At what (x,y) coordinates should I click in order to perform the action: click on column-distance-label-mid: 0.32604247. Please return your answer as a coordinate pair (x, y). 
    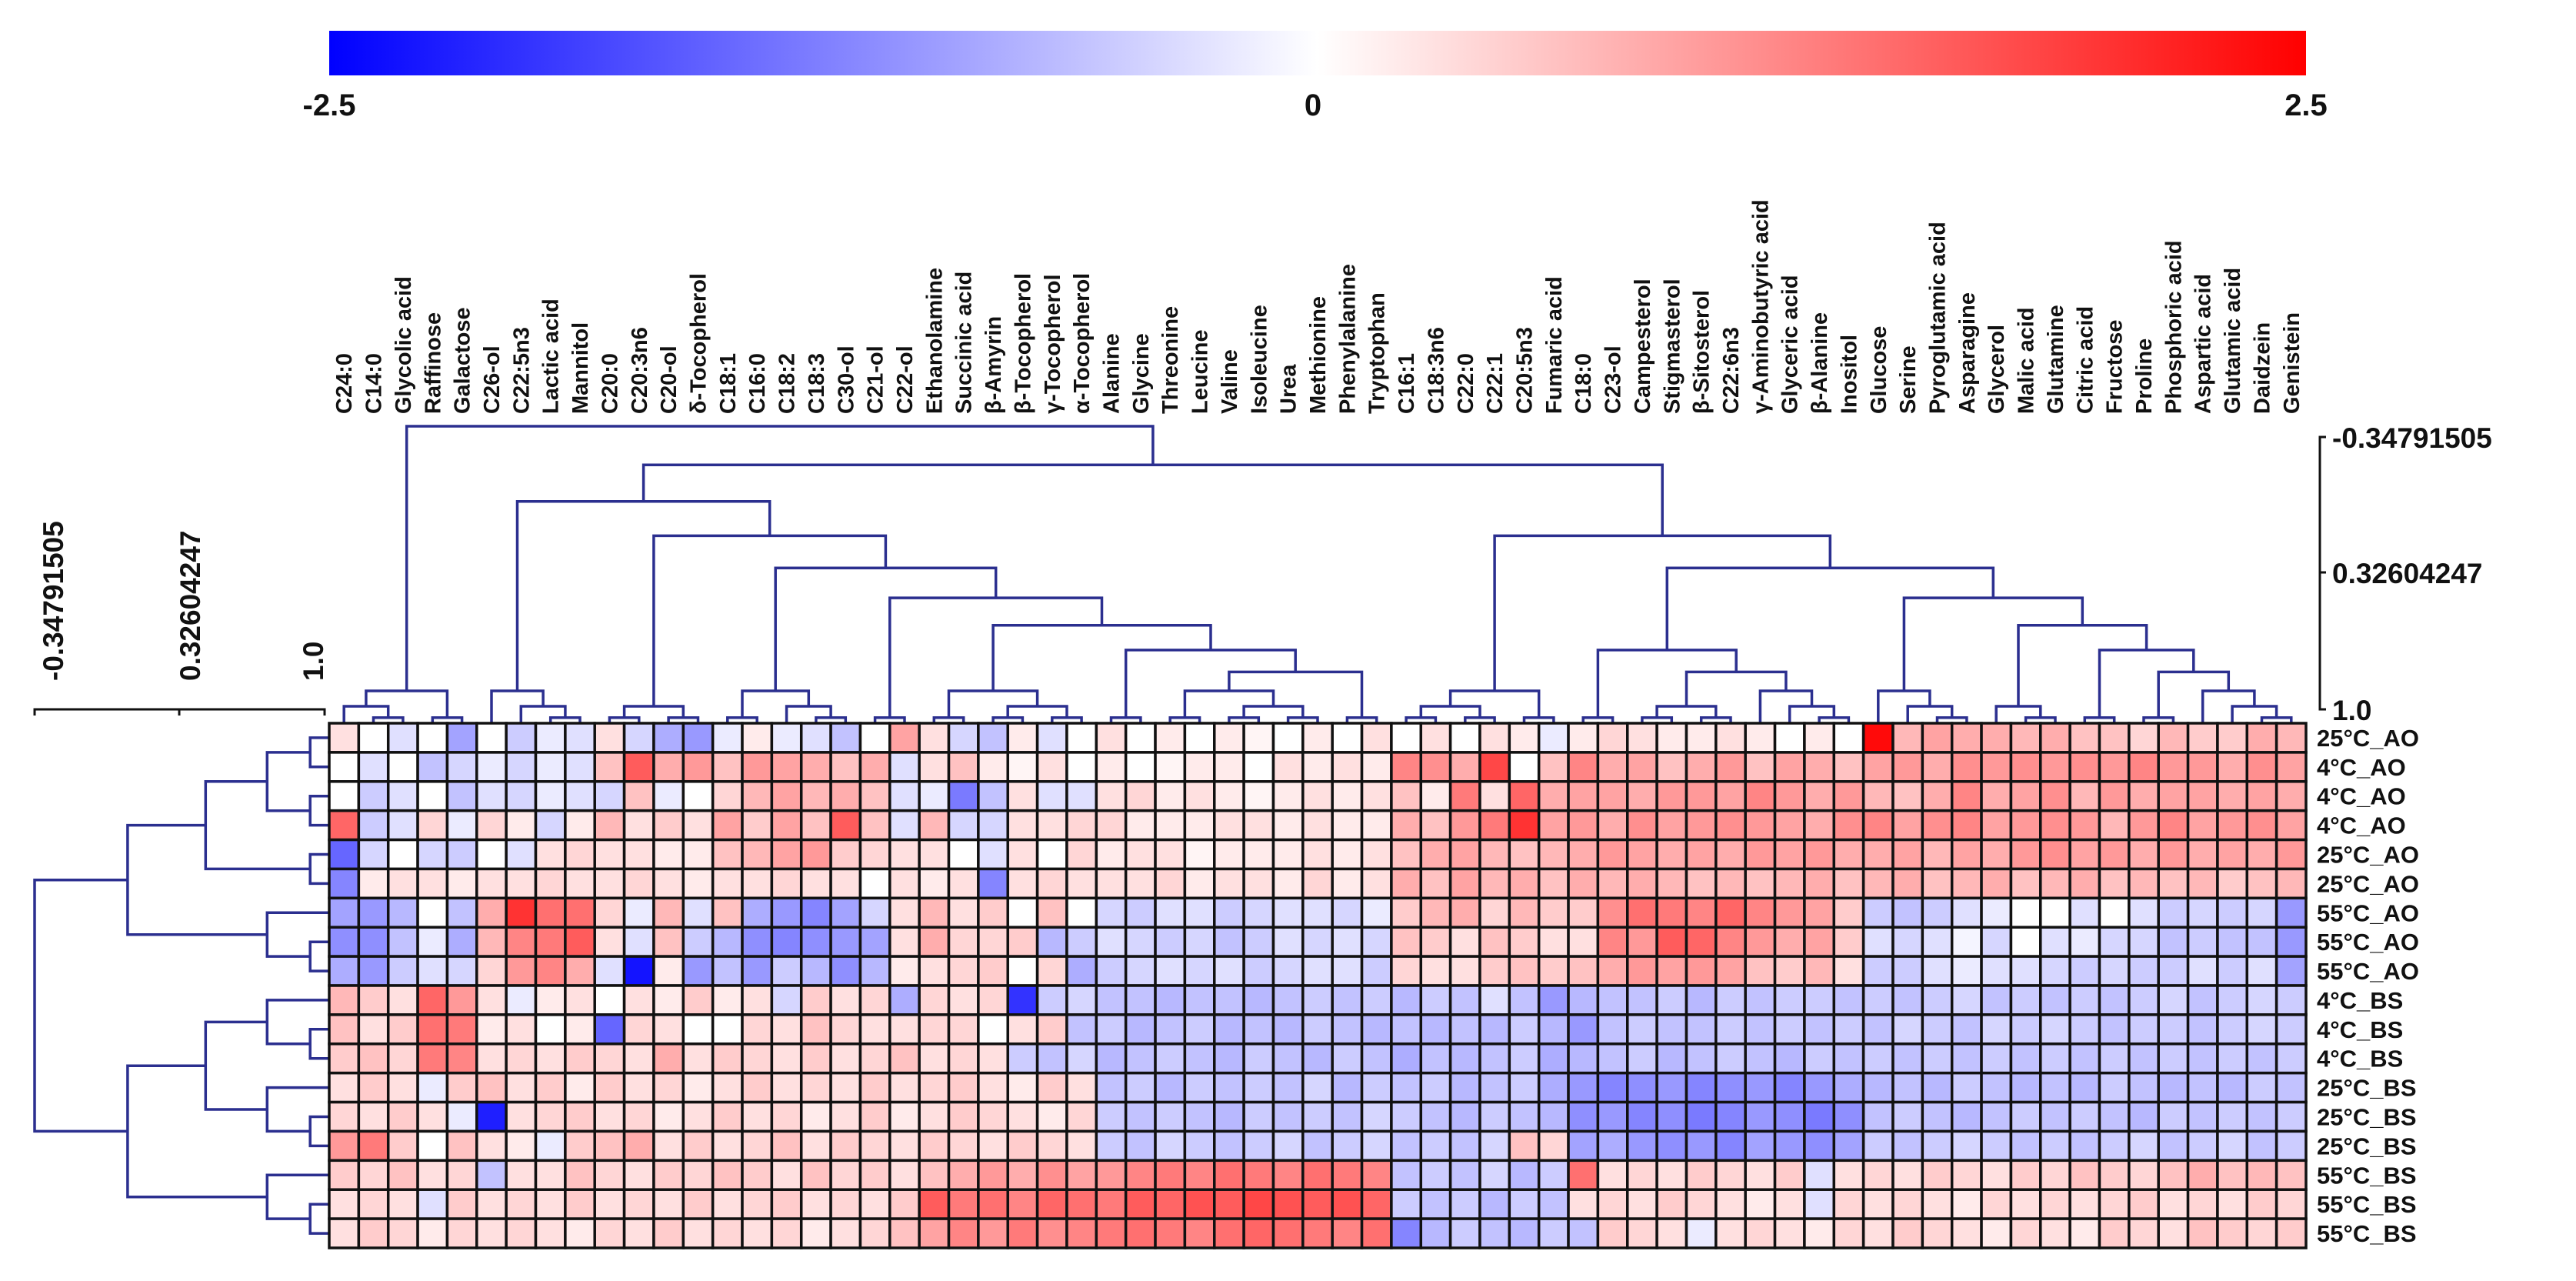
    Looking at the image, I should click on (2407, 574).